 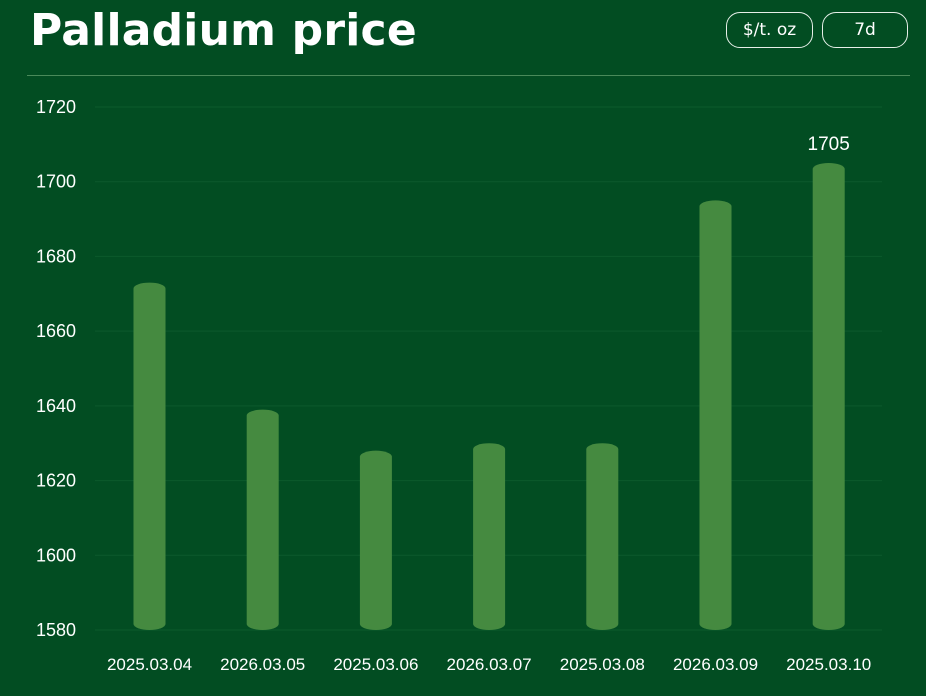 I want to click on unit-selector-button: $/t. oz, so click(x=769, y=30).